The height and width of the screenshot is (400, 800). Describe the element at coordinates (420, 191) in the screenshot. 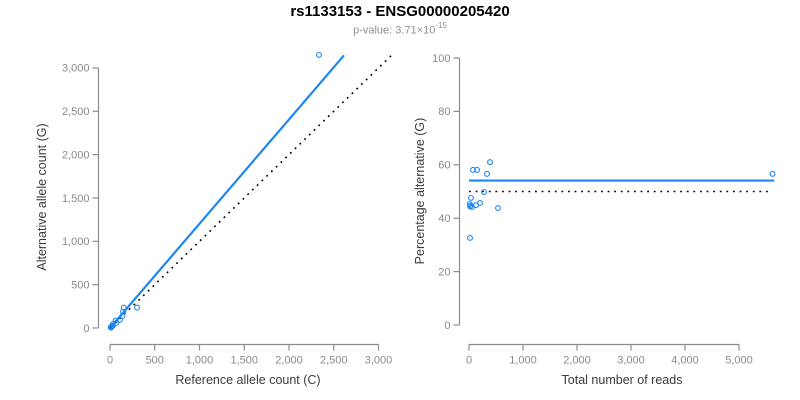

I see `percentage-vs-reads-scatter-ylabel: Percentage alternative (G)` at that location.